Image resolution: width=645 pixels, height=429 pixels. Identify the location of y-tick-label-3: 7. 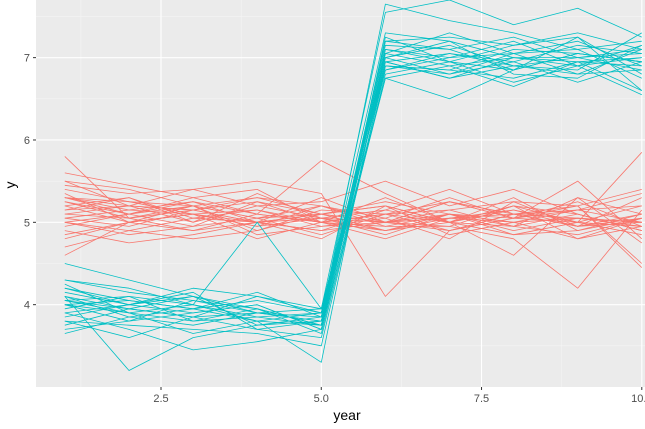
(27, 59).